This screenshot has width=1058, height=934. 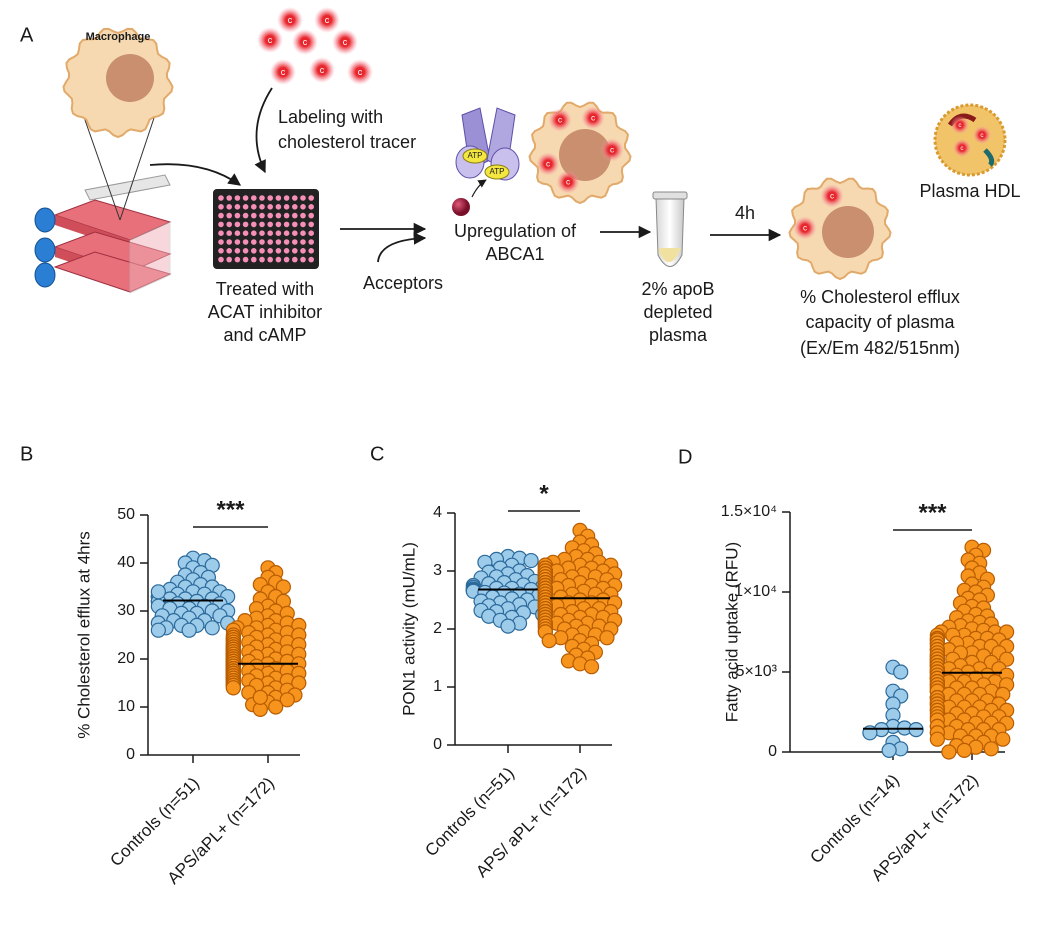 What do you see at coordinates (932, 512) in the screenshot?
I see `significance-label: ***` at bounding box center [932, 512].